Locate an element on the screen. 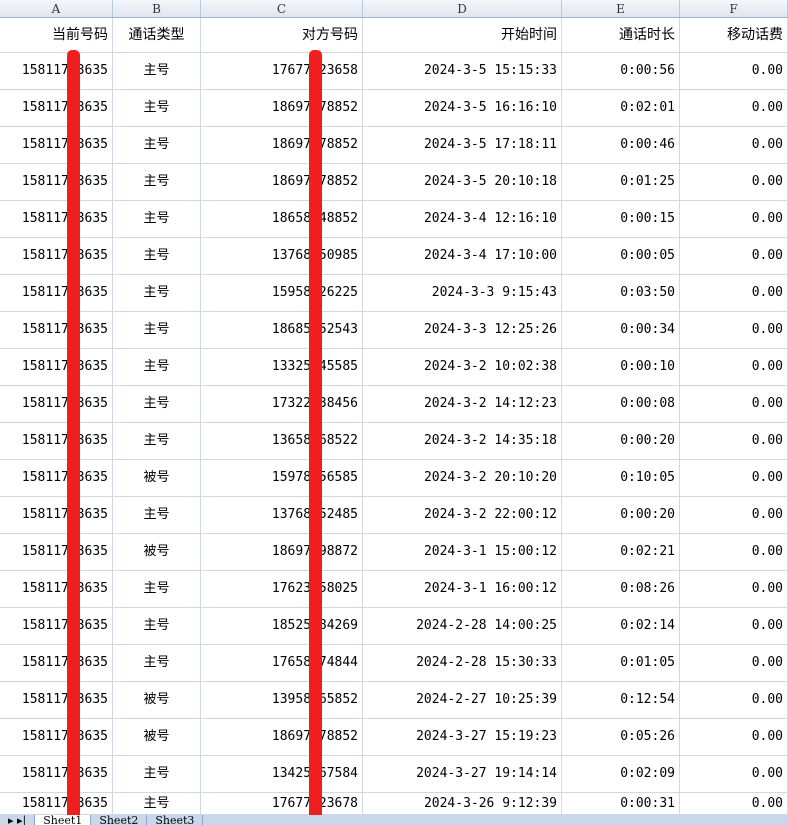  sheet-tab: Sheet3 is located at coordinates (175, 820).